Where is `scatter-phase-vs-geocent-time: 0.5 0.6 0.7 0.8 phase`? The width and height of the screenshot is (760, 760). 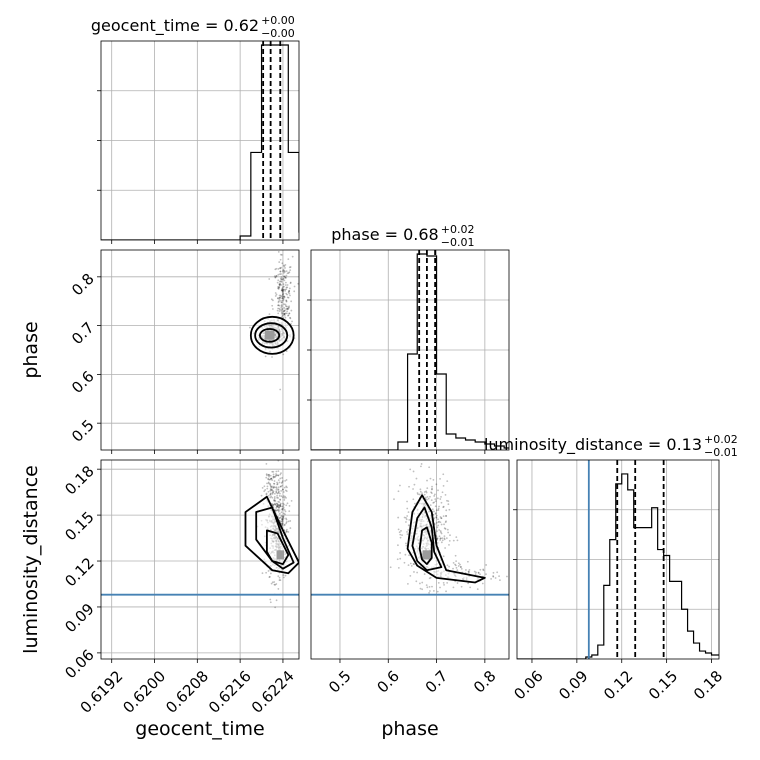
scatter-phase-vs-geocent-time: 0.5 0.6 0.7 0.8 phase is located at coordinates (160, 351).